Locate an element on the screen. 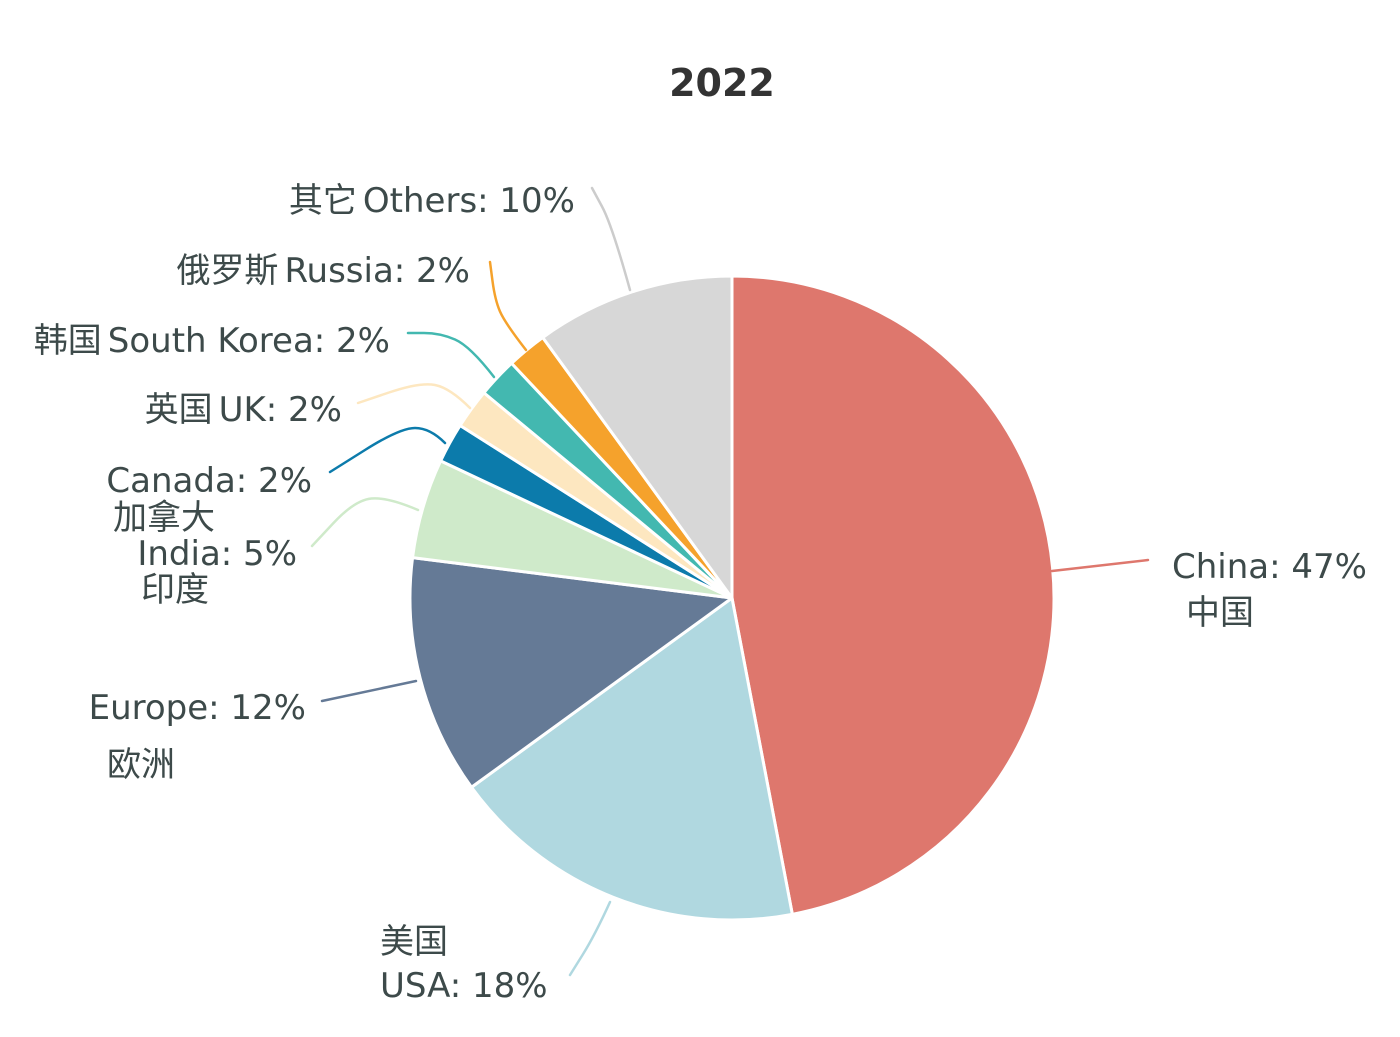 The width and height of the screenshot is (1400, 1037). slice-label: Others: 10% is located at coordinates (469, 201).